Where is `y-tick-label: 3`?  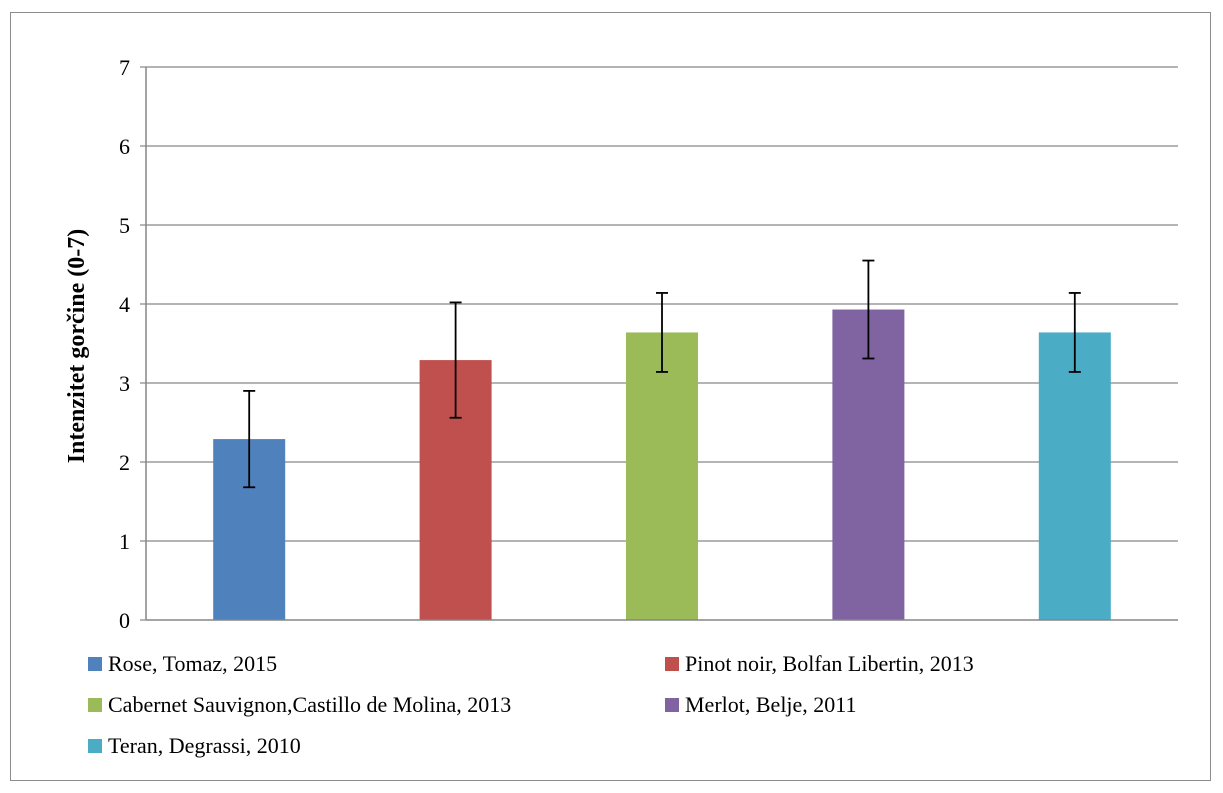 y-tick-label: 3 is located at coordinates (124, 383).